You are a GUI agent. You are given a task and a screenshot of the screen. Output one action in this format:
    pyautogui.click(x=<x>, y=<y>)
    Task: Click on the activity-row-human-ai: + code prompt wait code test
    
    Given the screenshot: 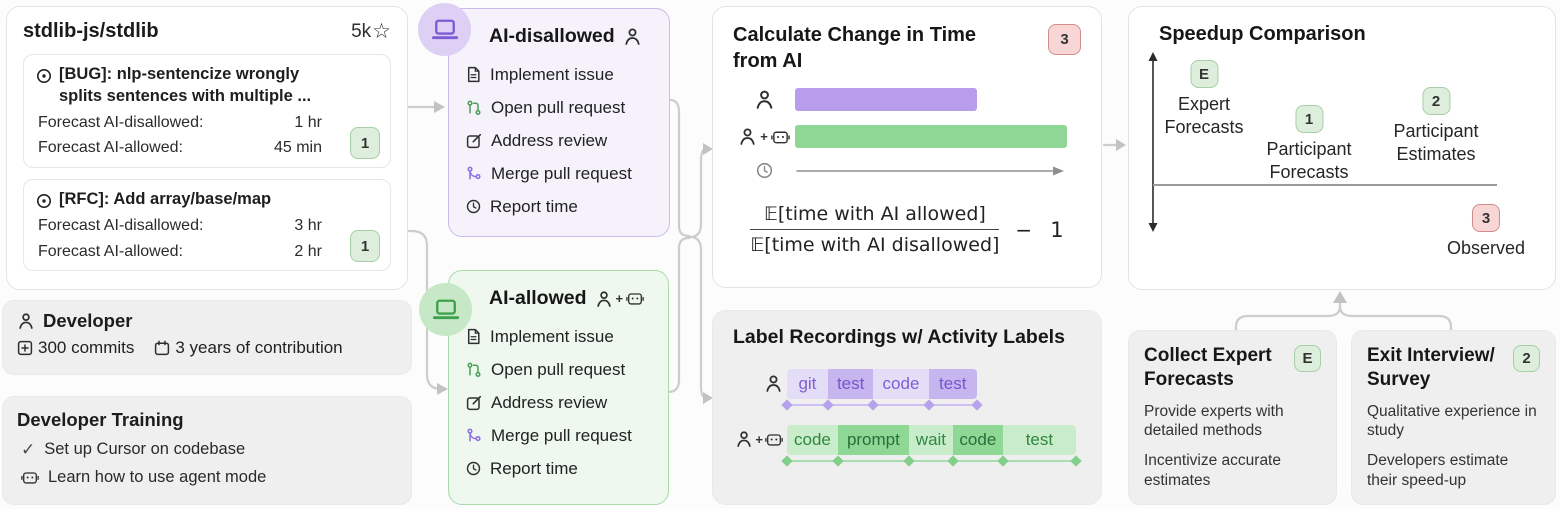 What is the action you would take?
    pyautogui.click(x=907, y=446)
    